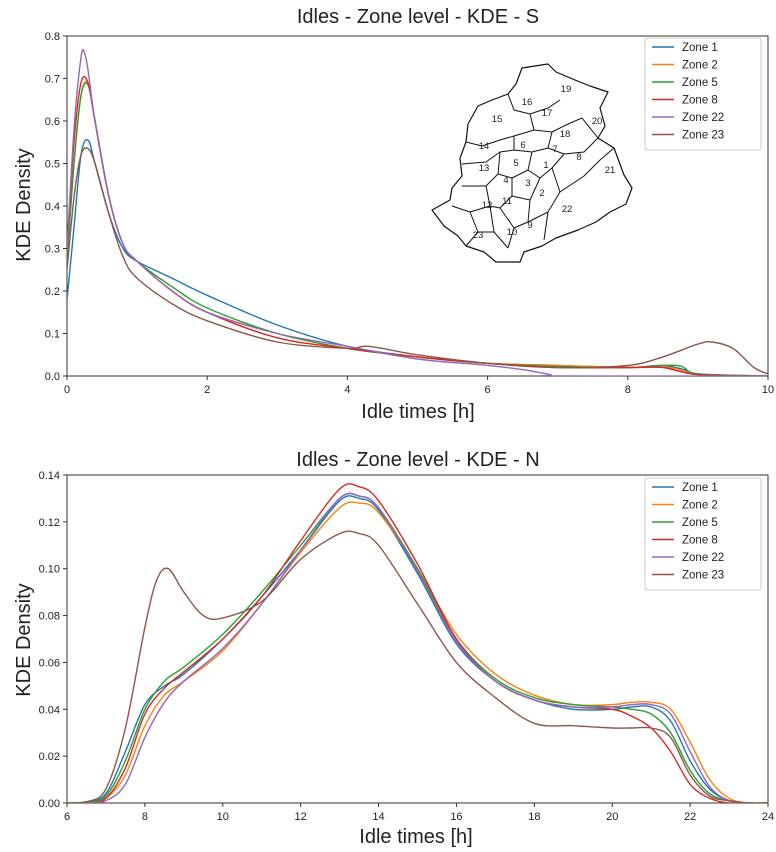 Image resolution: width=776 pixels, height=852 pixels. I want to click on map-zone-label: 22, so click(567, 209).